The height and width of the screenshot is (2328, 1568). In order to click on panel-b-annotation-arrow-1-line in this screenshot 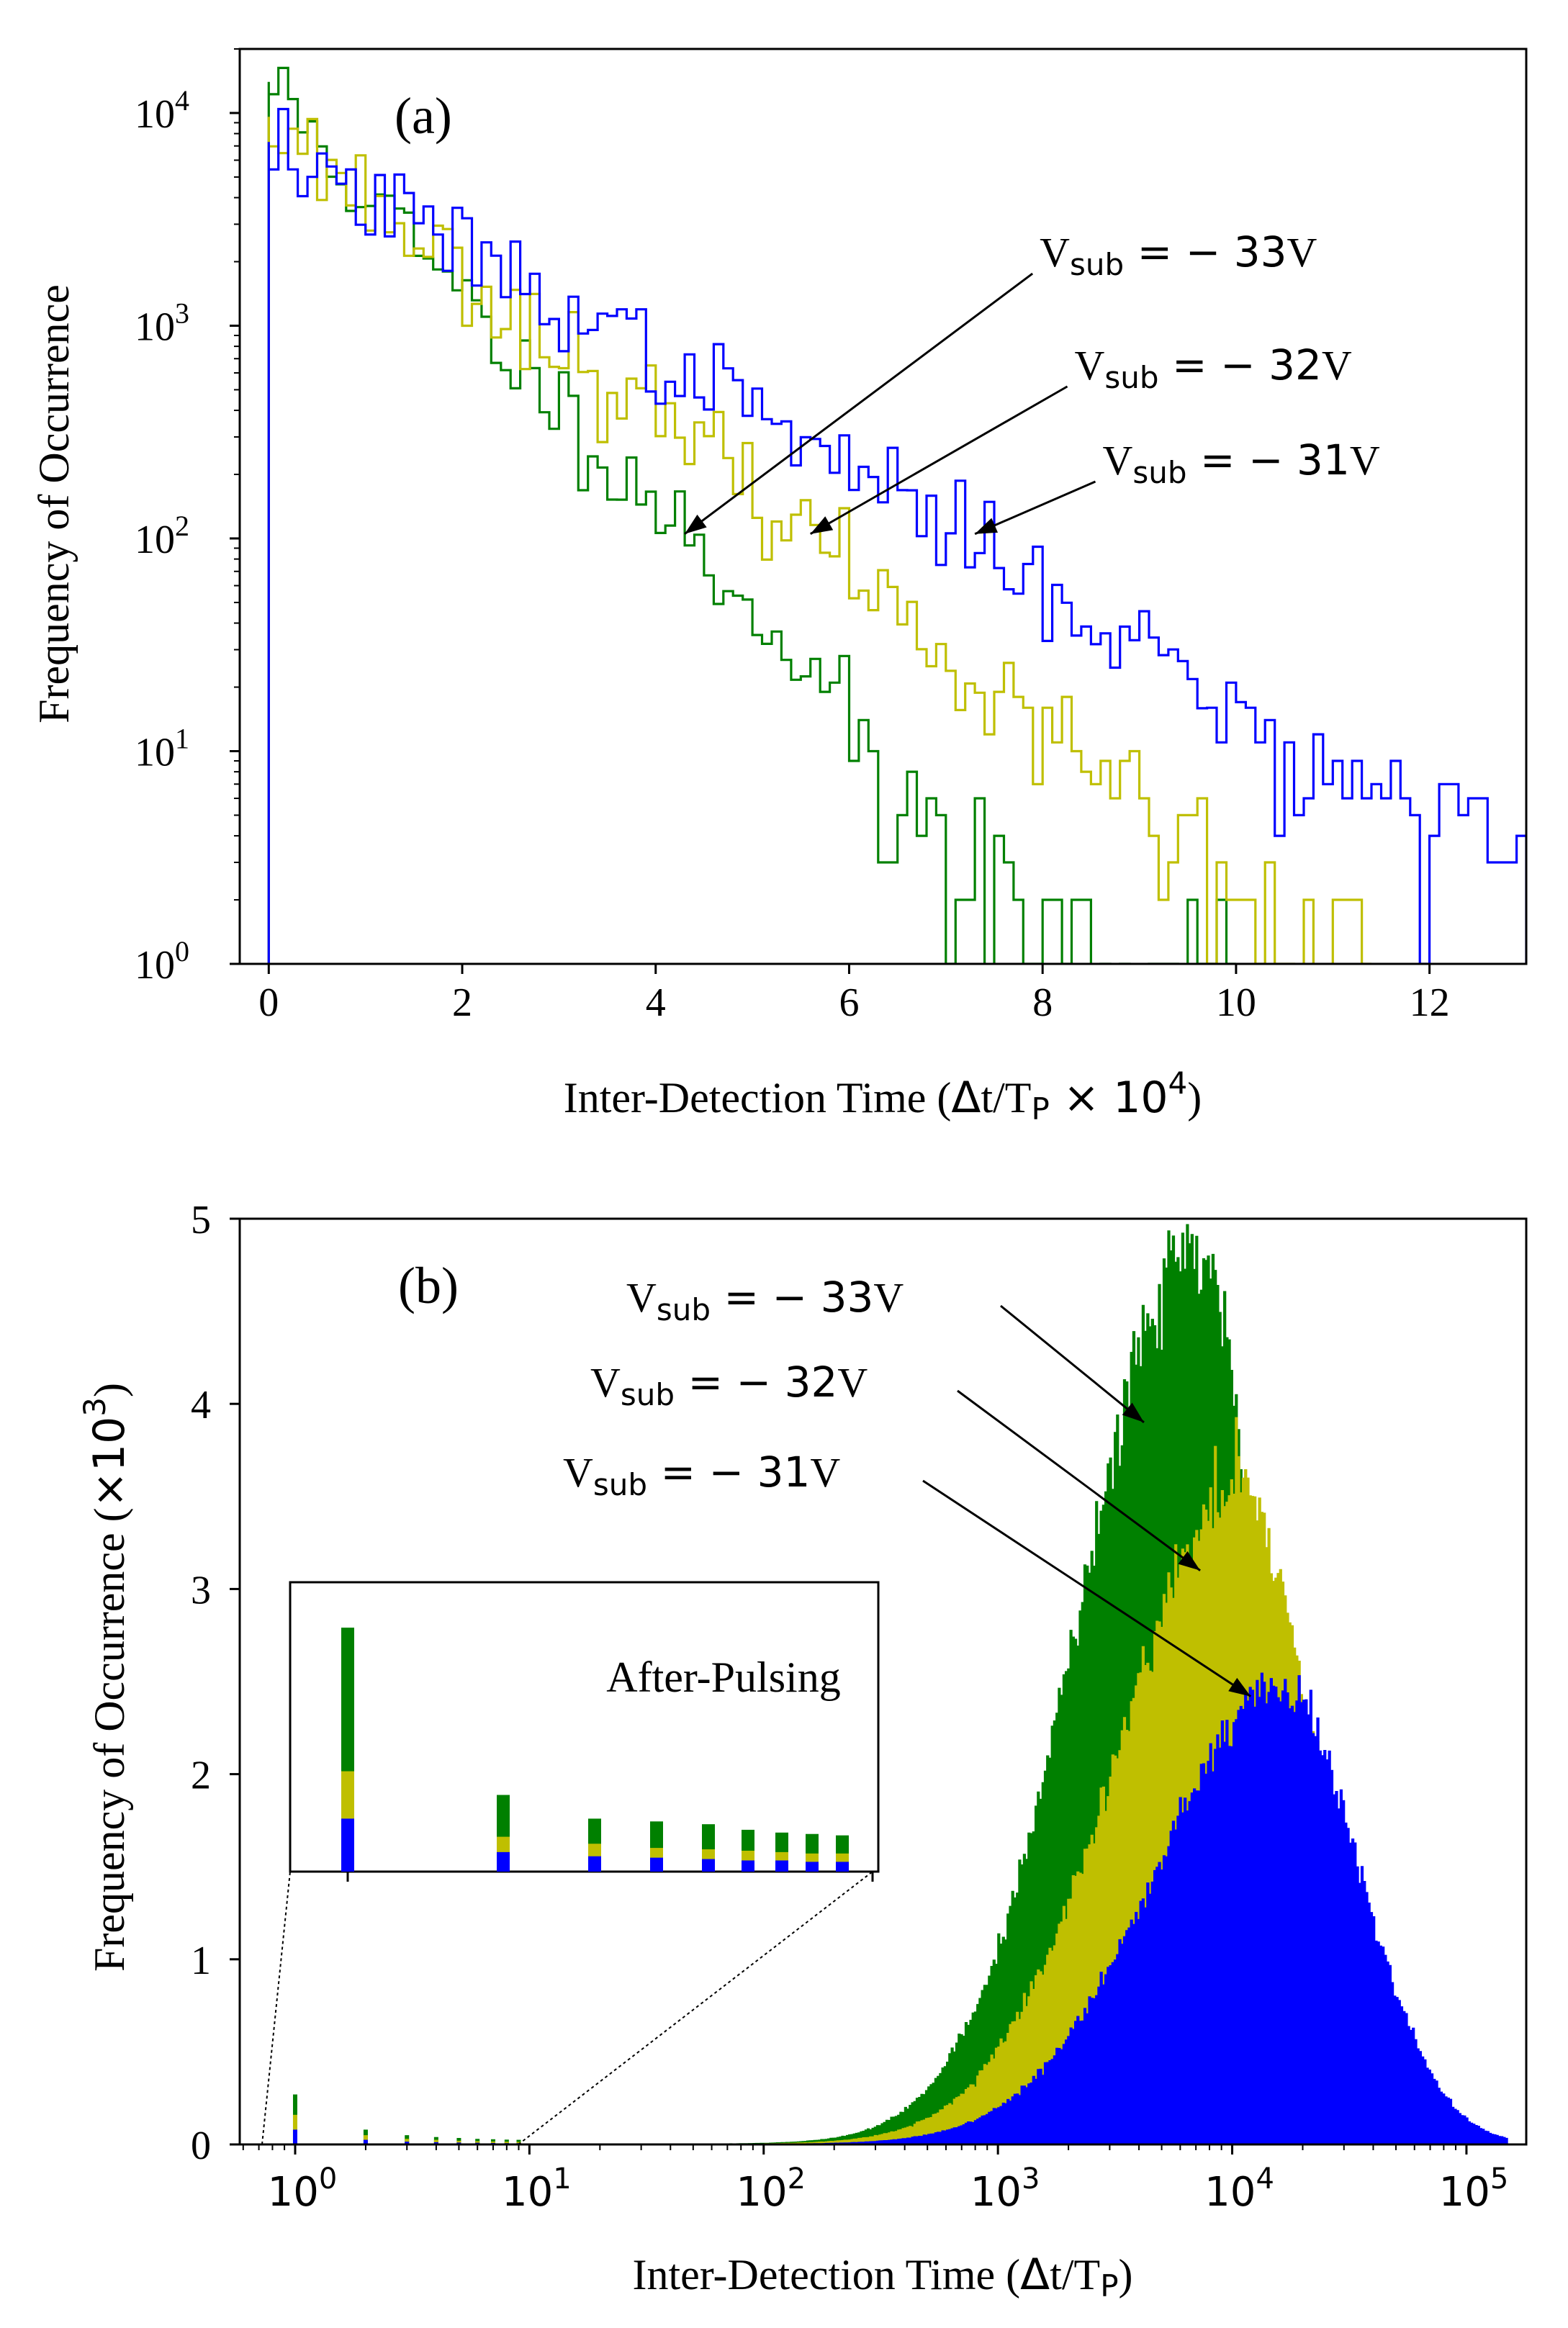, I will do `click(1079, 1480)`.